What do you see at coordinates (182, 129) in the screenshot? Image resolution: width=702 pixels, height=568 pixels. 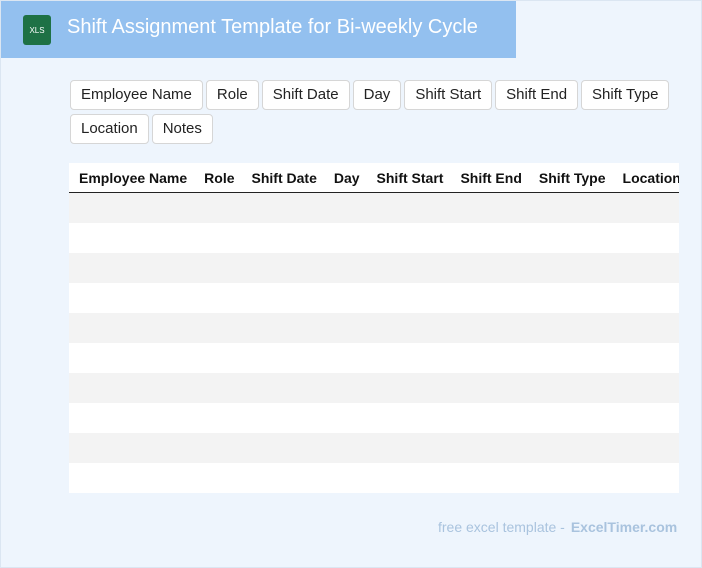 I see `field-chip: Notes` at bounding box center [182, 129].